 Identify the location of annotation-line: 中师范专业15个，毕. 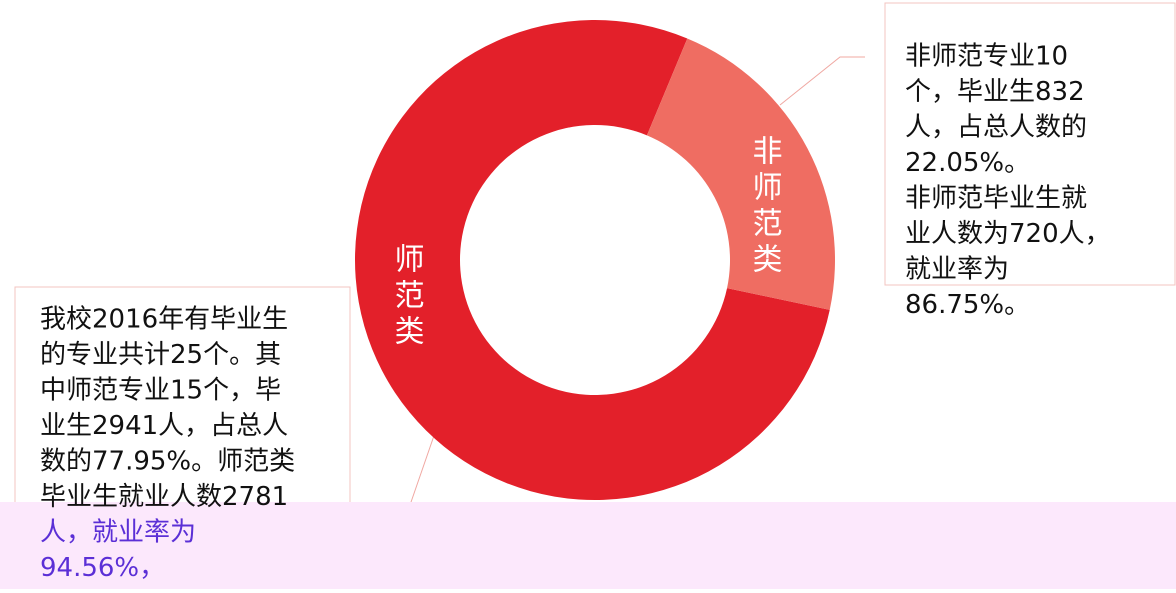
(160, 391).